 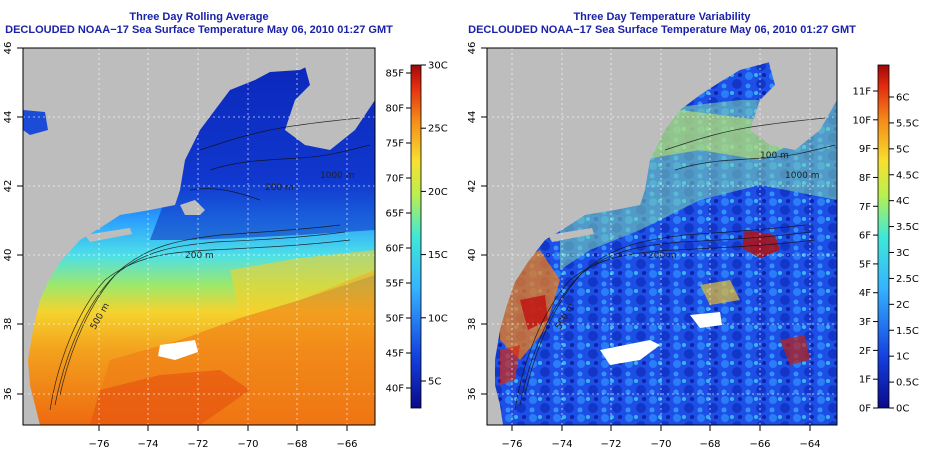 What do you see at coordinates (395, 214) in the screenshot?
I see `colorbar-tick-label: 65F` at bounding box center [395, 214].